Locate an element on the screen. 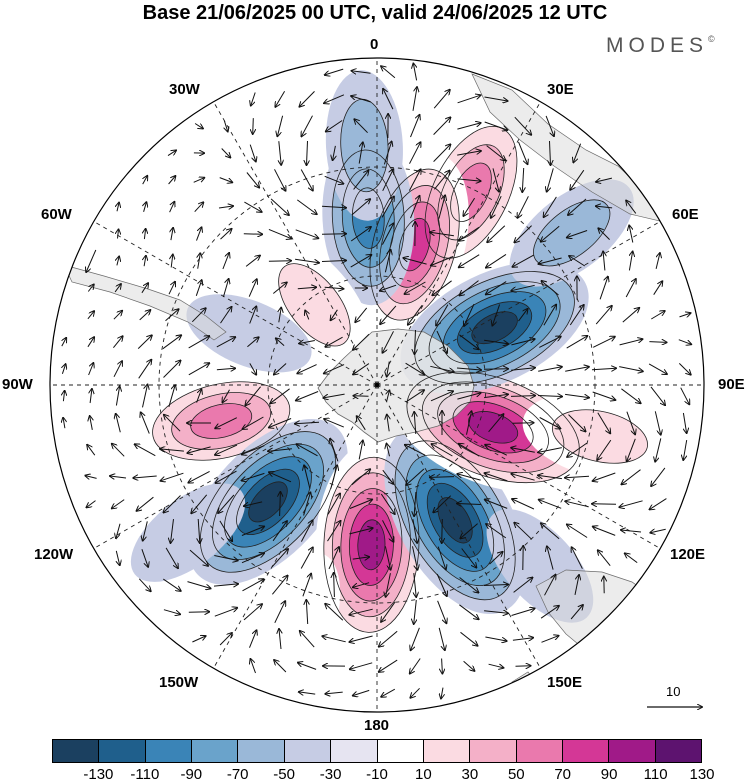 This screenshot has width=750, height=783. colorbar-tick-label: -110 is located at coordinates (145, 774).